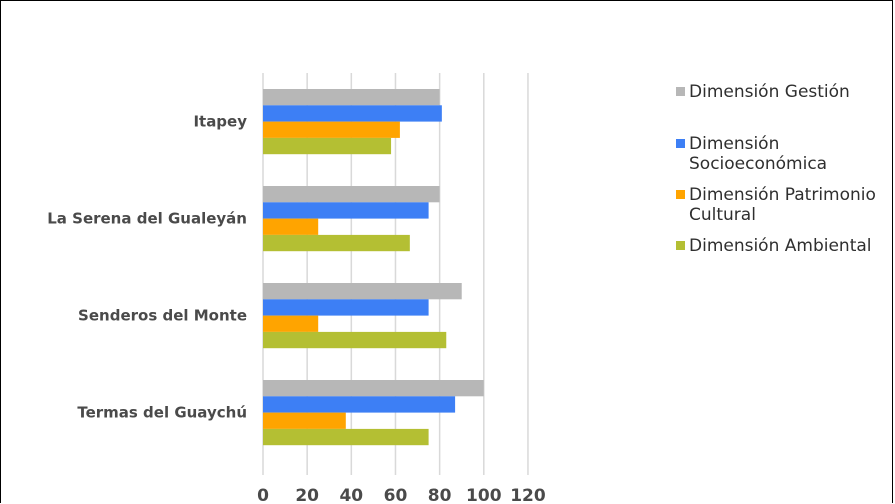  What do you see at coordinates (263, 495) in the screenshot?
I see `x-tick-label: 0` at bounding box center [263, 495].